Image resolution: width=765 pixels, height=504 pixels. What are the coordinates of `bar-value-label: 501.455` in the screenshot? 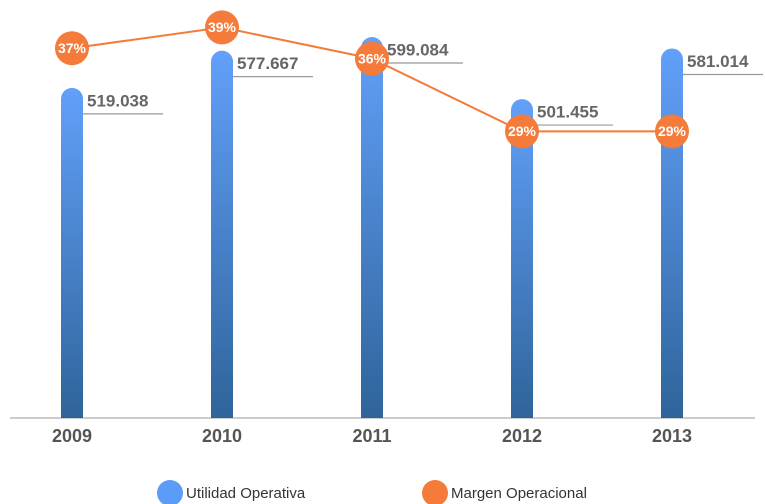 It's located at (567, 112).